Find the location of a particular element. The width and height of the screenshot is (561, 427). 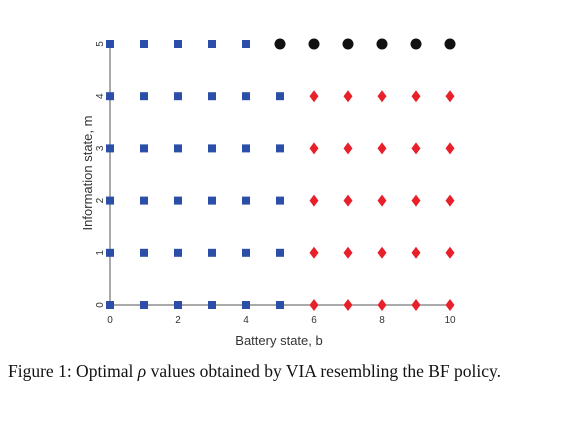

y-axis-label: Information state, m is located at coordinates (87, 173).